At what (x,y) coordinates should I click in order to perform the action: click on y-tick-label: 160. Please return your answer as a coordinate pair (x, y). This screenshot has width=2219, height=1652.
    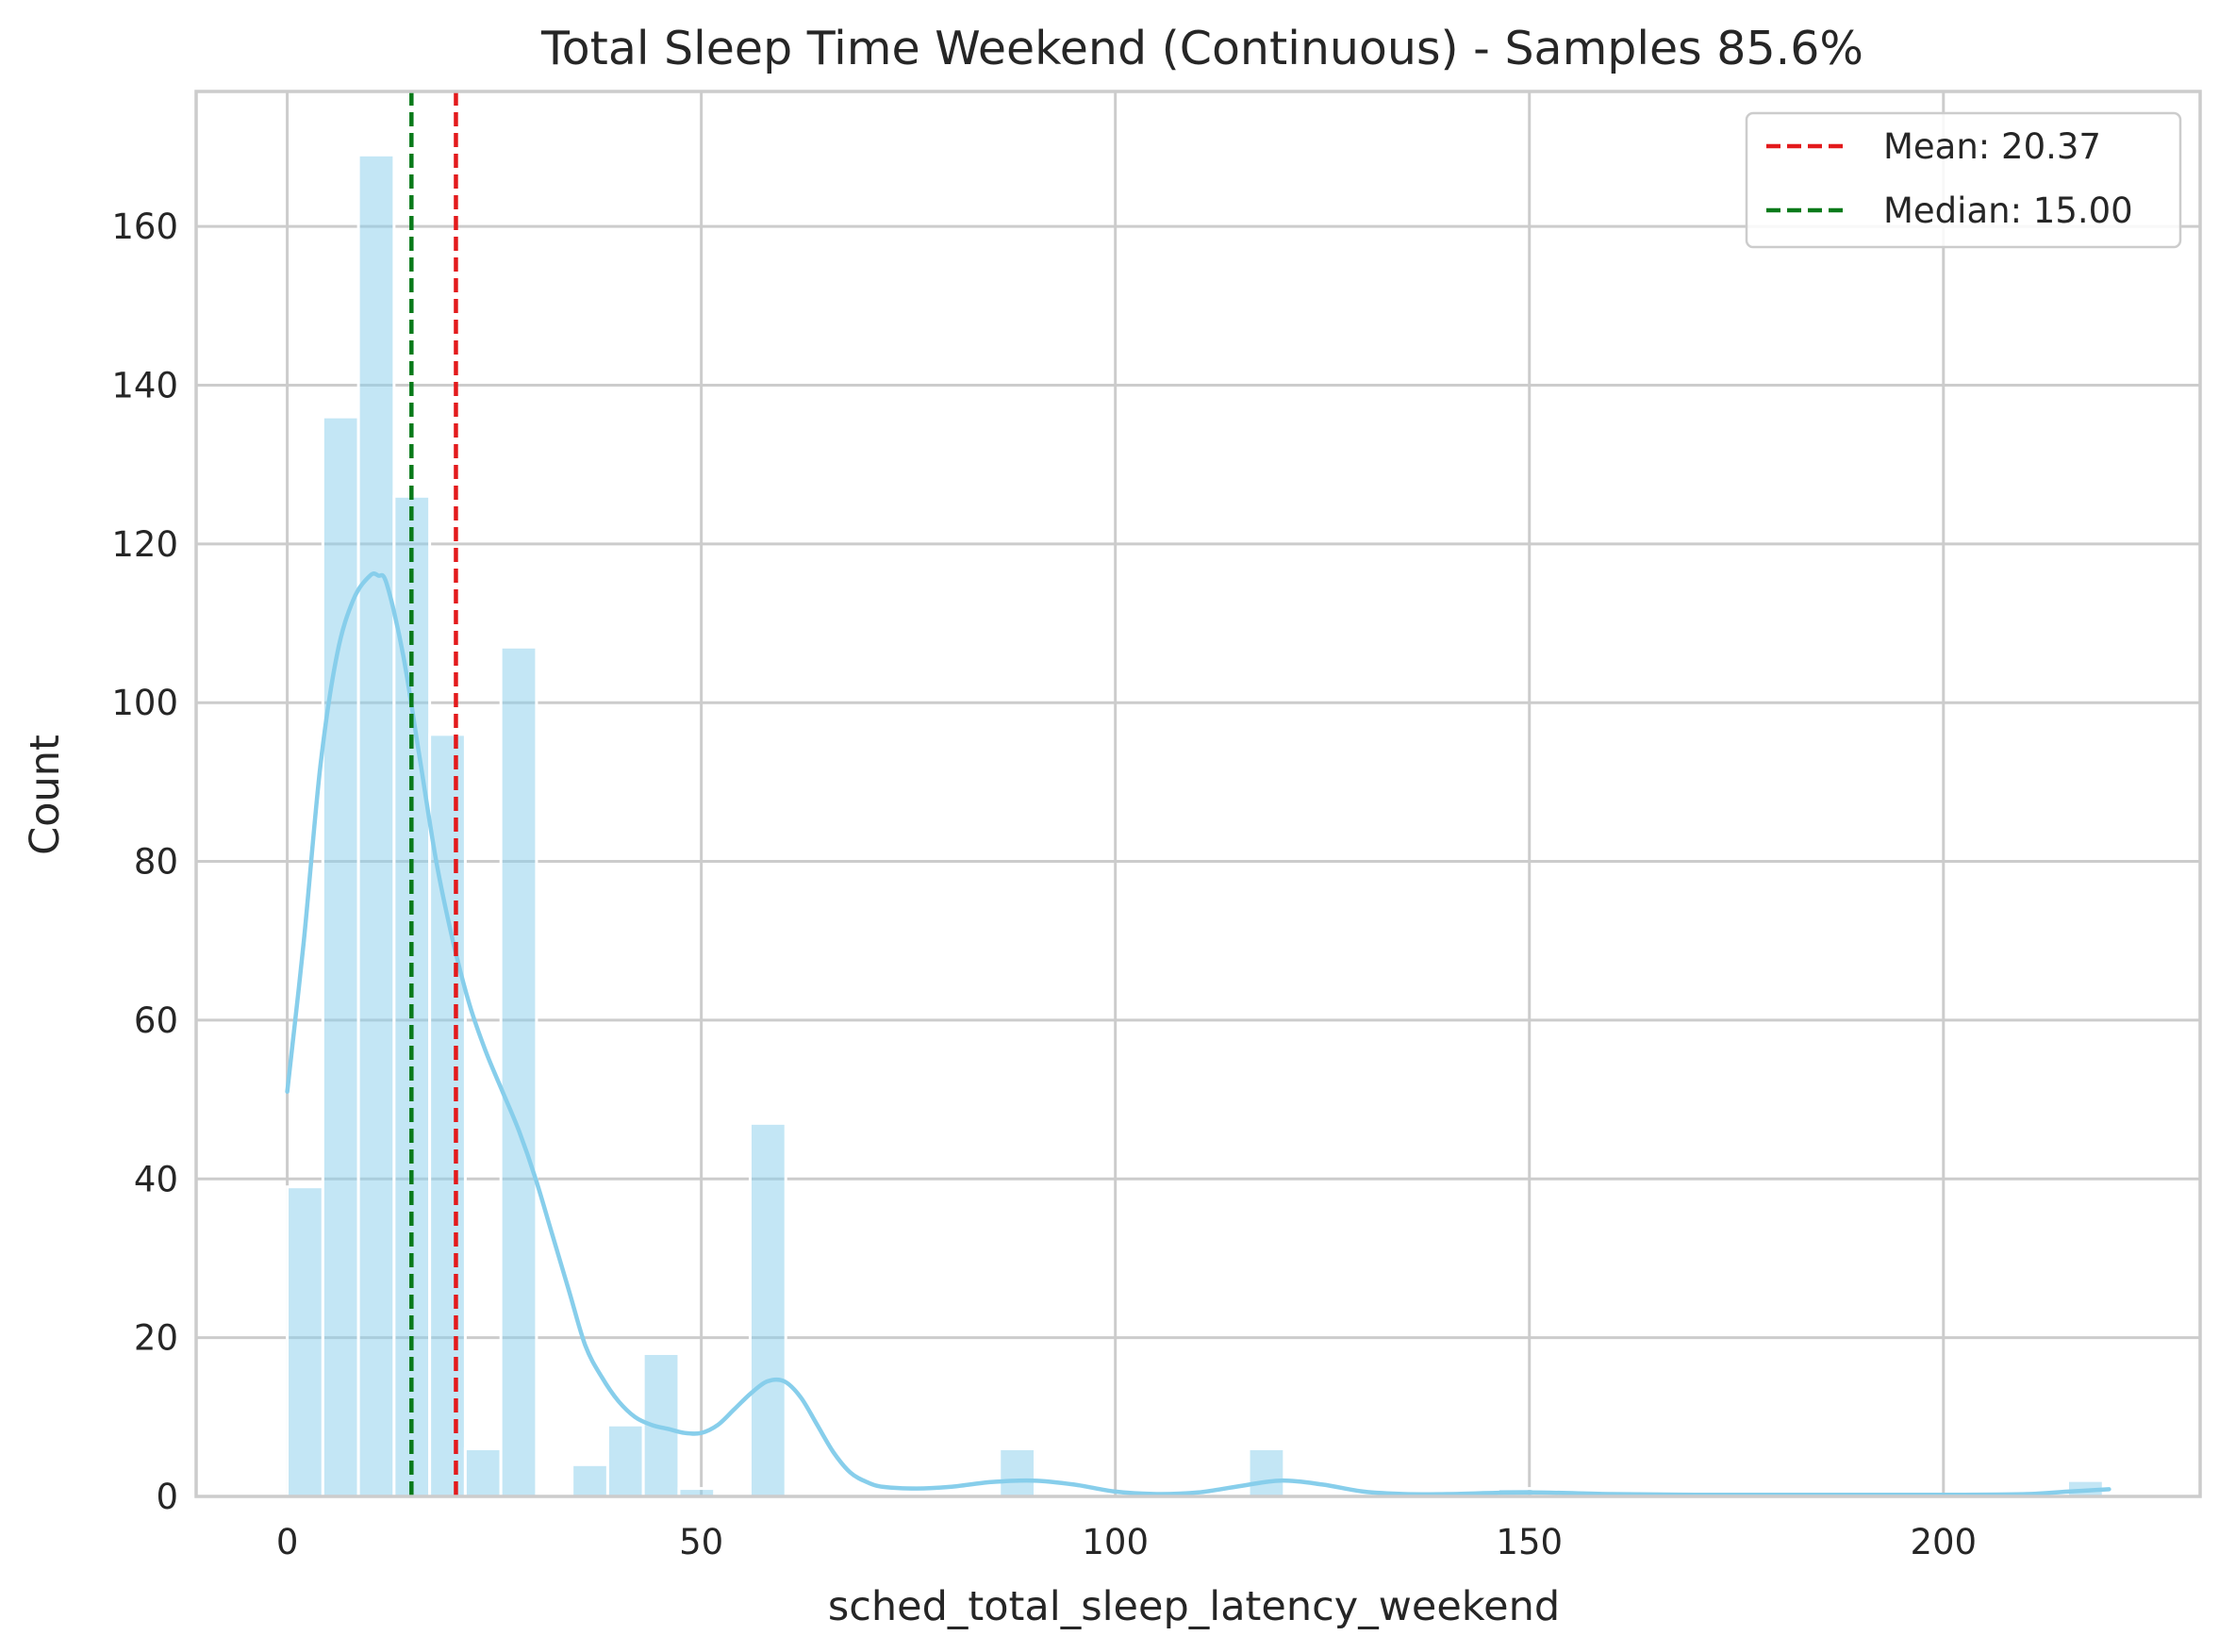
    Looking at the image, I should click on (144, 226).